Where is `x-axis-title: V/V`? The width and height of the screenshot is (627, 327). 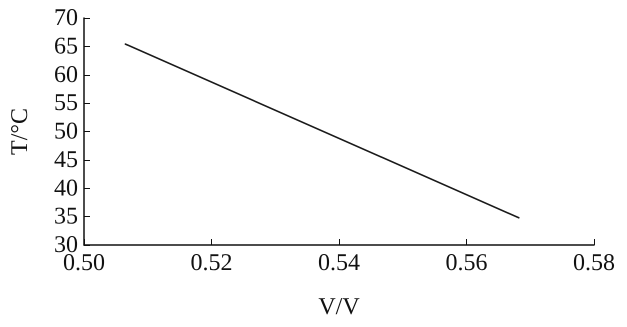 x-axis-title: V/V is located at coordinates (339, 307).